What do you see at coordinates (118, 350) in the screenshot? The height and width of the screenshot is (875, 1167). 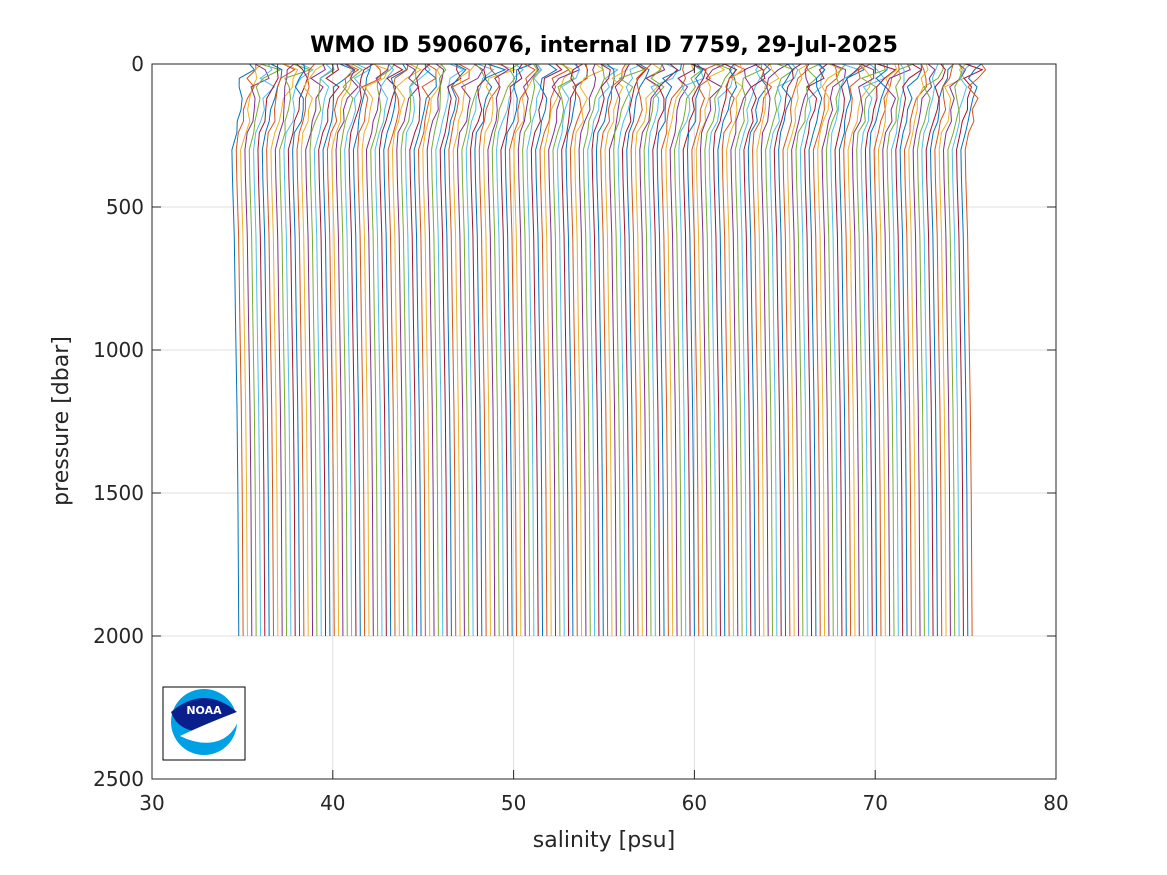 I see `y-tick-label: 1000` at bounding box center [118, 350].